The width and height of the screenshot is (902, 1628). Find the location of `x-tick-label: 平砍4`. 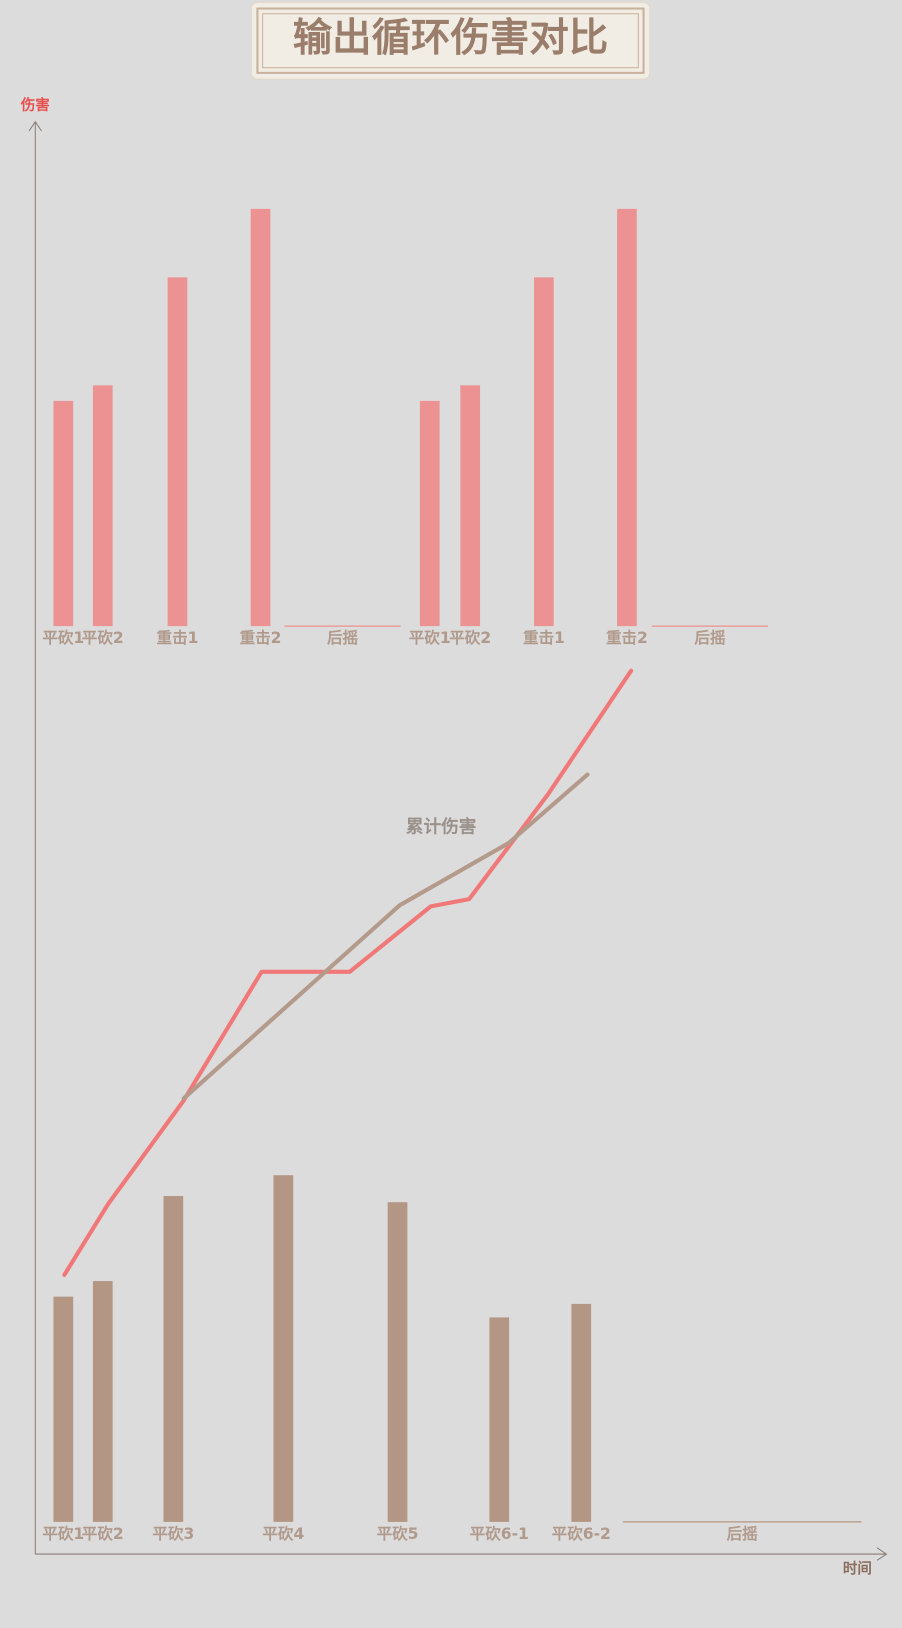

x-tick-label: 平砍4 is located at coordinates (283, 1533).